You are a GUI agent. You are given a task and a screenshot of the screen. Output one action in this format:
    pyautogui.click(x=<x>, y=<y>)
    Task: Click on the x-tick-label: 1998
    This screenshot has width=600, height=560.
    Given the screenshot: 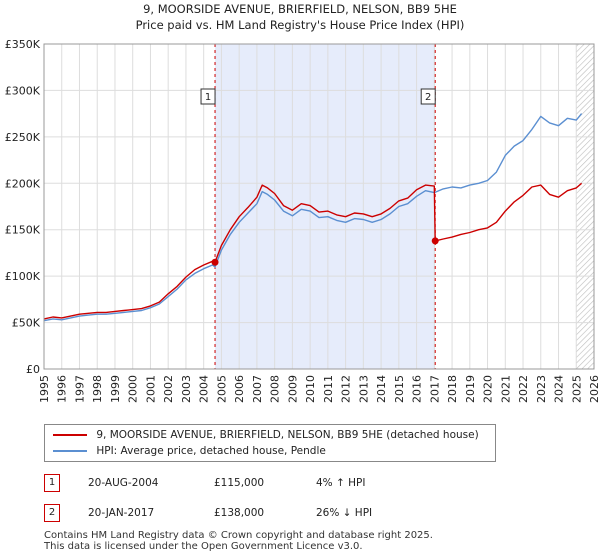 What is the action you would take?
    pyautogui.click(x=97, y=389)
    